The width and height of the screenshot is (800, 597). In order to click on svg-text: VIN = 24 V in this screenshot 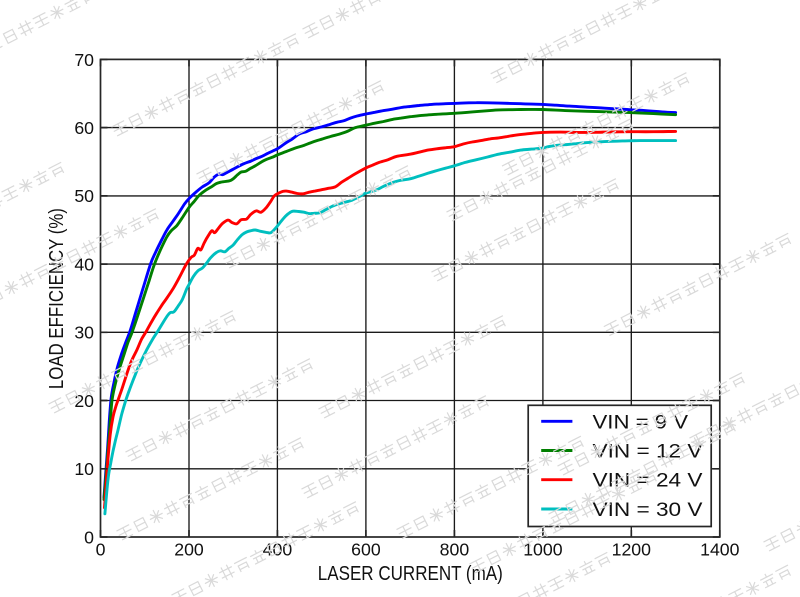, I will do `click(648, 481)`.